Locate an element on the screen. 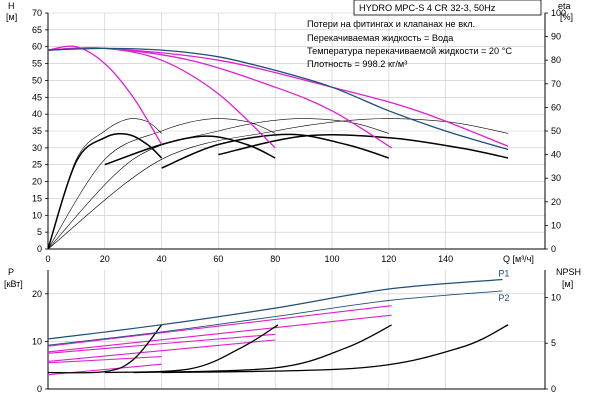 This screenshot has height=400, width=600. upper-y-tick-label-2: 10 is located at coordinates (37, 215).